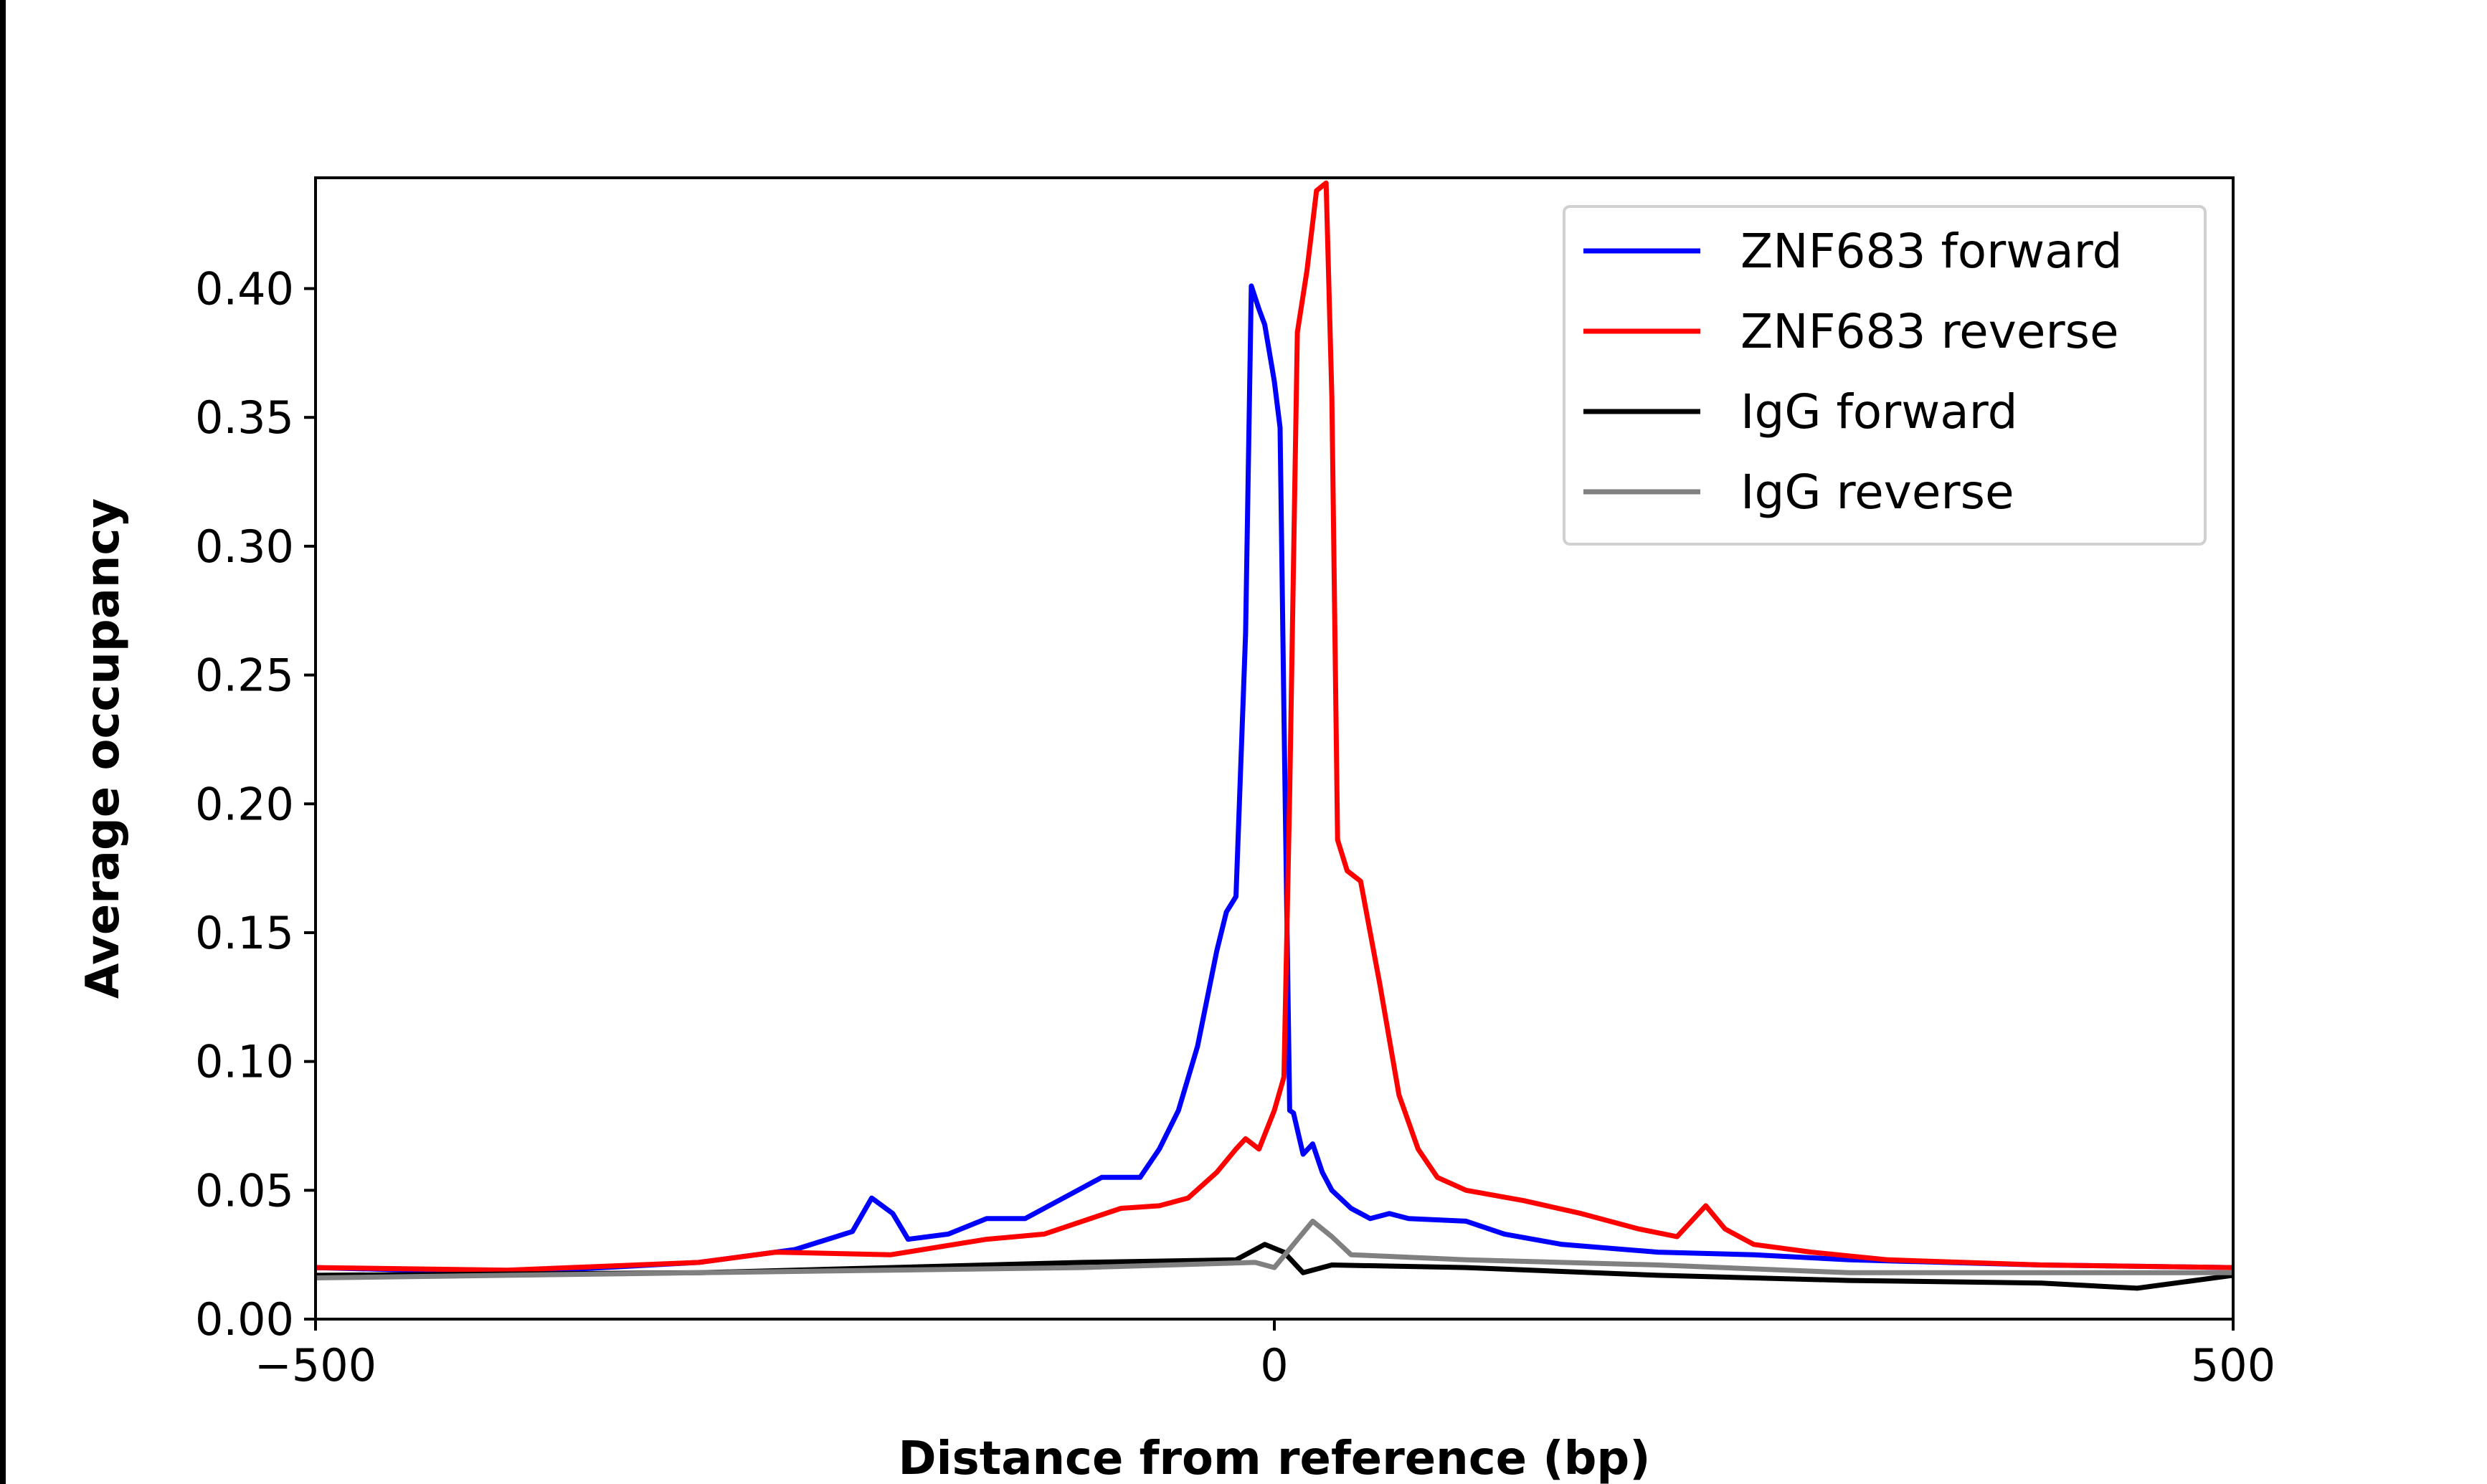 The height and width of the screenshot is (1484, 2487). What do you see at coordinates (1932, 252) in the screenshot?
I see `legend-label: ZNF683 forward` at bounding box center [1932, 252].